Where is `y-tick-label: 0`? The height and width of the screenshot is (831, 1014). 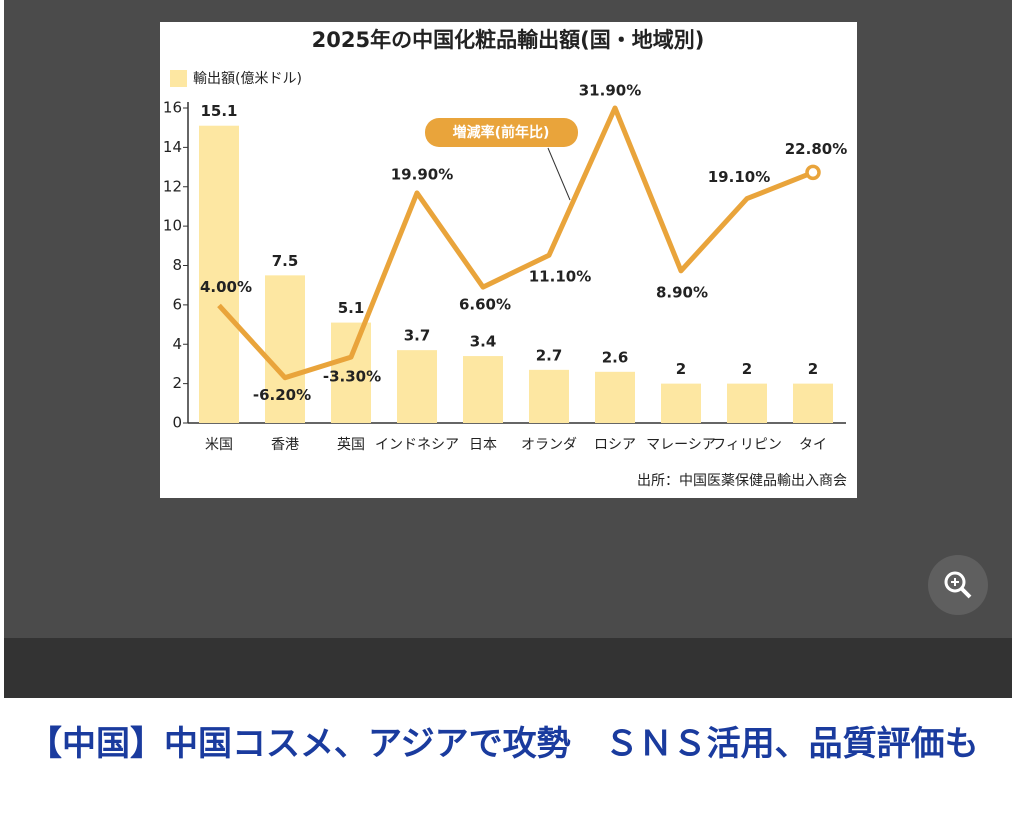
y-tick-label: 0 is located at coordinates (177, 423).